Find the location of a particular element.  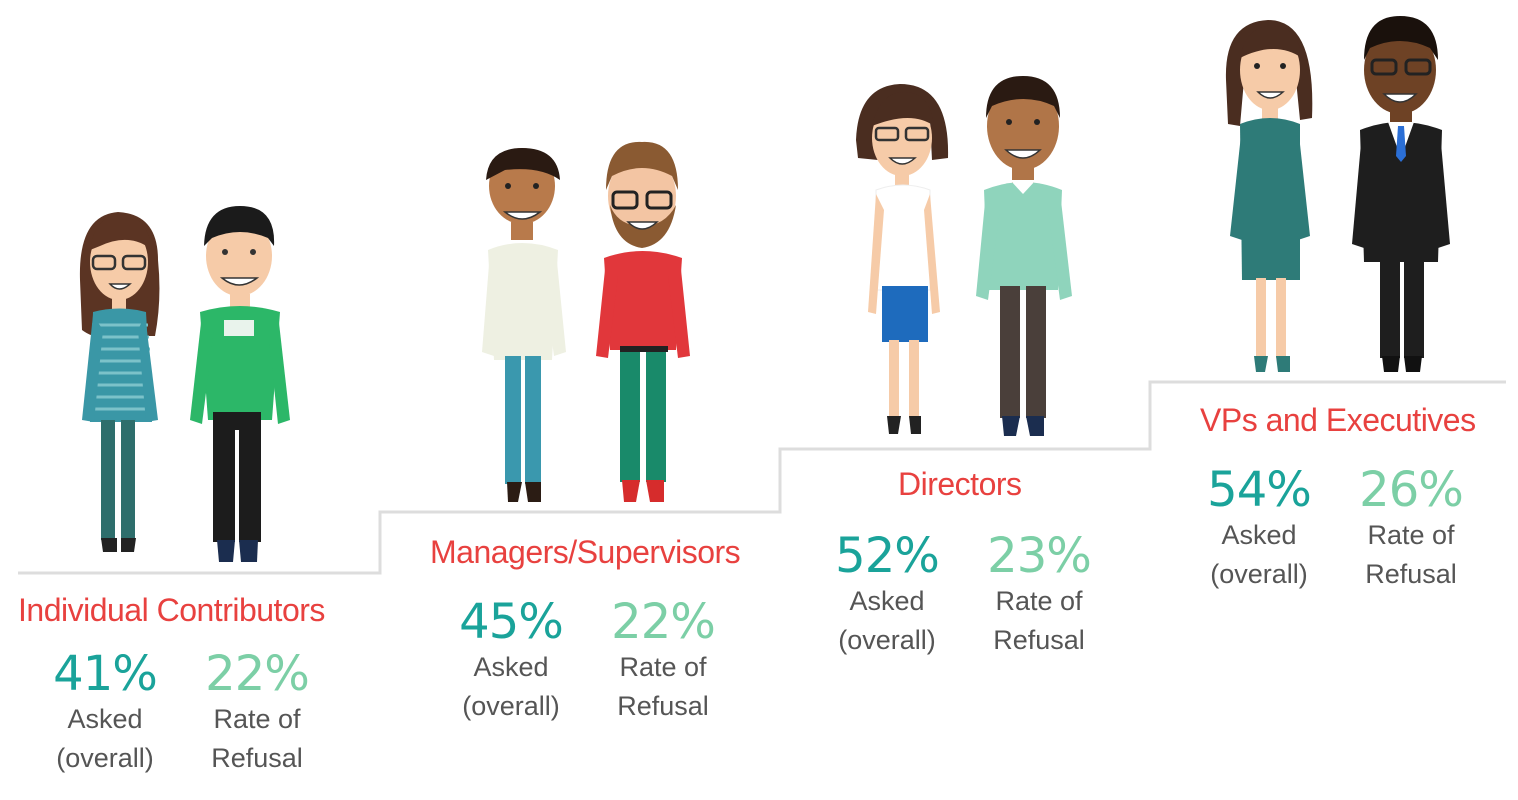

refusal-stat-directors: 23% Rate of Refusal is located at coordinates (1039, 595).